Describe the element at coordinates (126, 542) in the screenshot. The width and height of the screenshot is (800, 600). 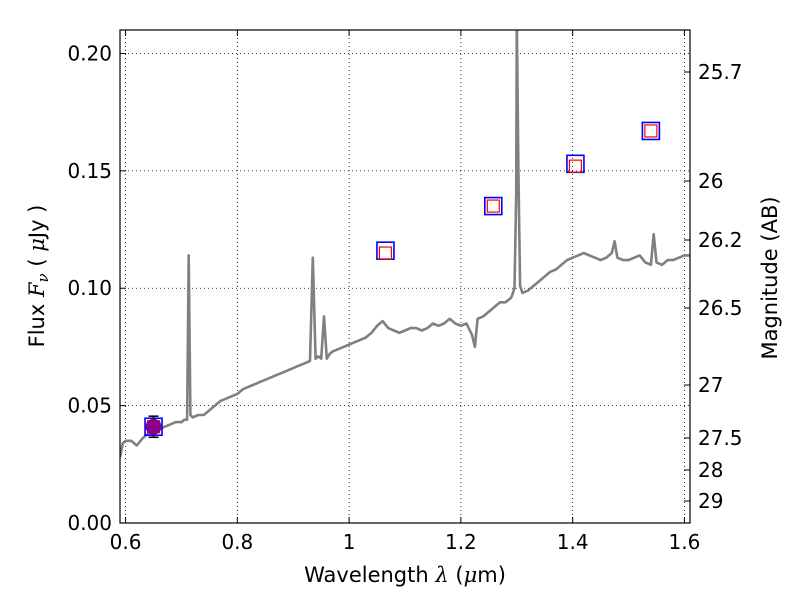
I see `x-tick-label: 0.6` at that location.